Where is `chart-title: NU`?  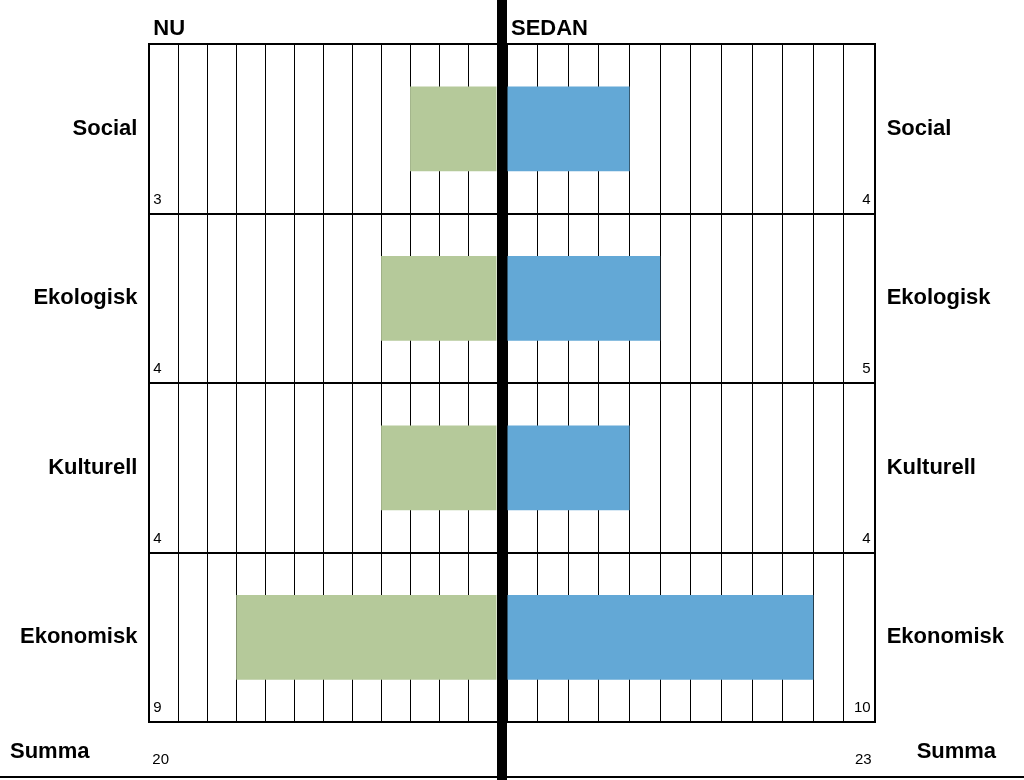 chart-title: NU is located at coordinates (169, 28).